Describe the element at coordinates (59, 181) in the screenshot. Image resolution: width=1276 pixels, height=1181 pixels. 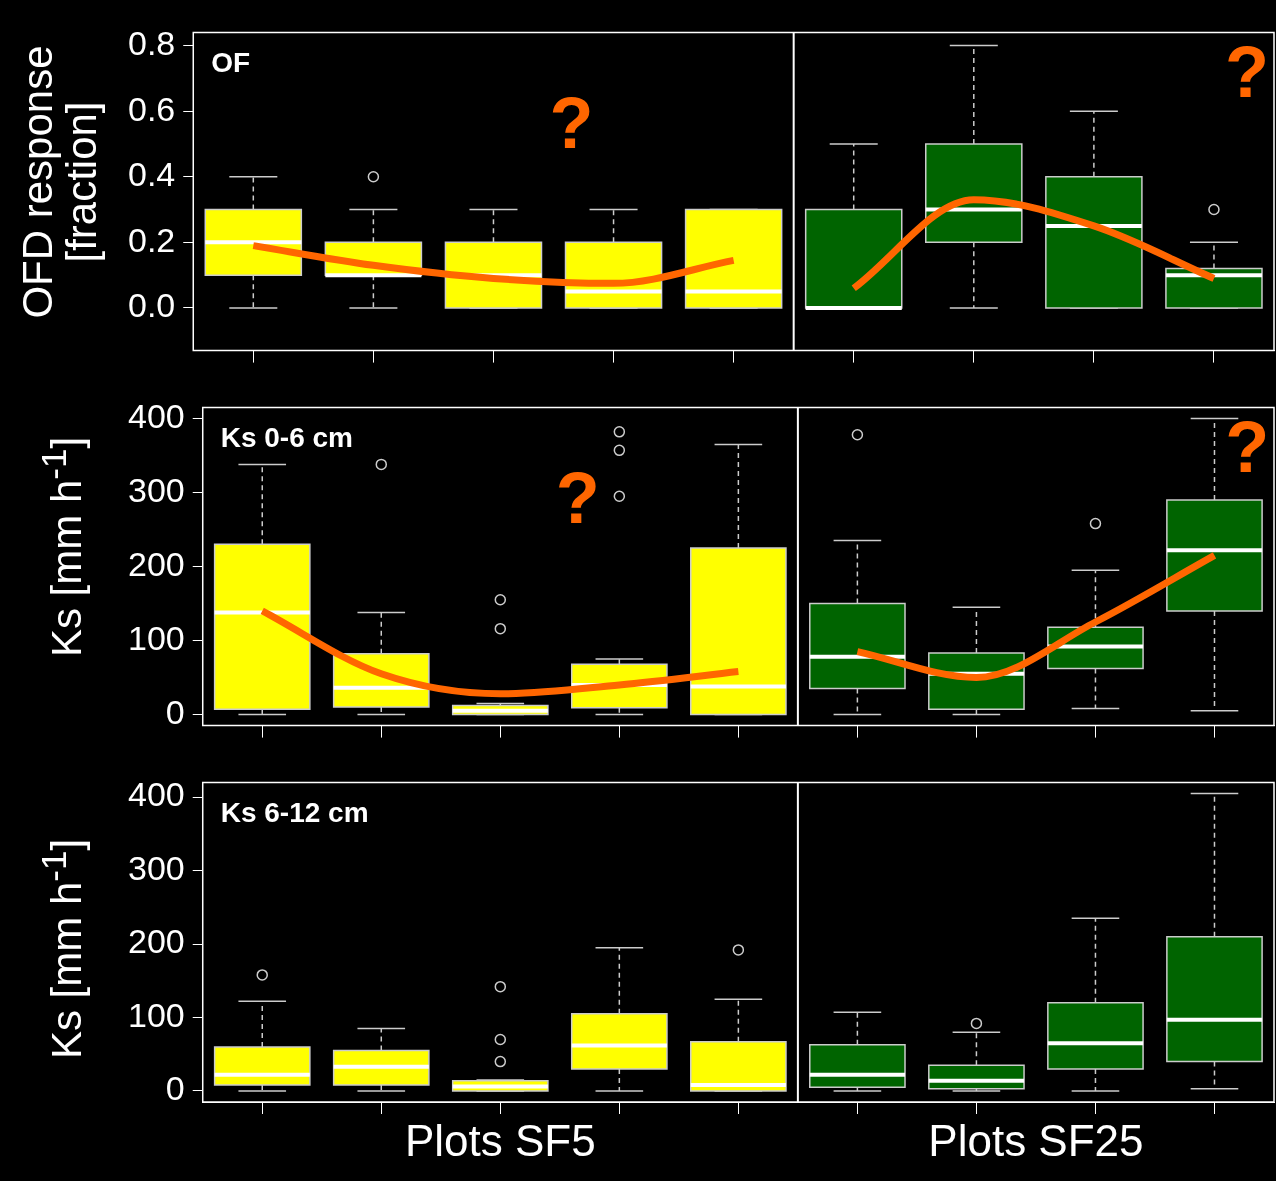
I see `y-axis-title: OFD response [fraction]` at that location.